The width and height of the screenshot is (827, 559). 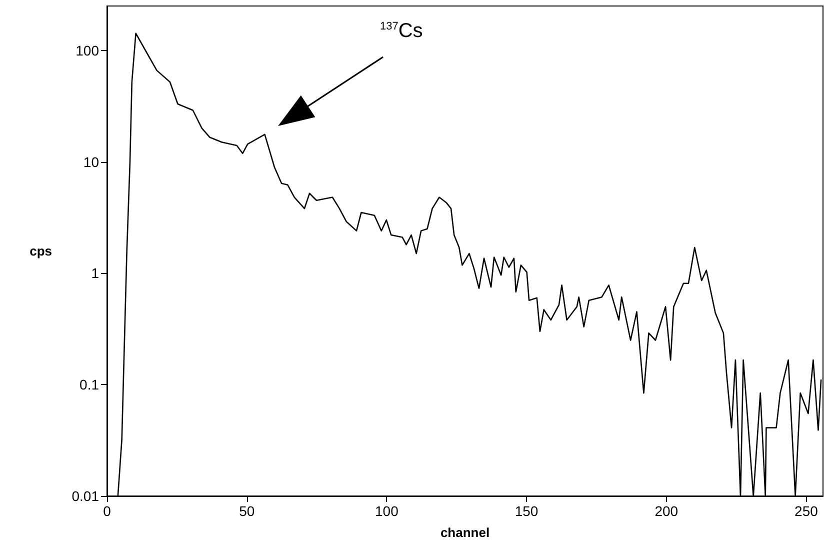 What do you see at coordinates (88, 50) in the screenshot?
I see `y-tick-label: 100` at bounding box center [88, 50].